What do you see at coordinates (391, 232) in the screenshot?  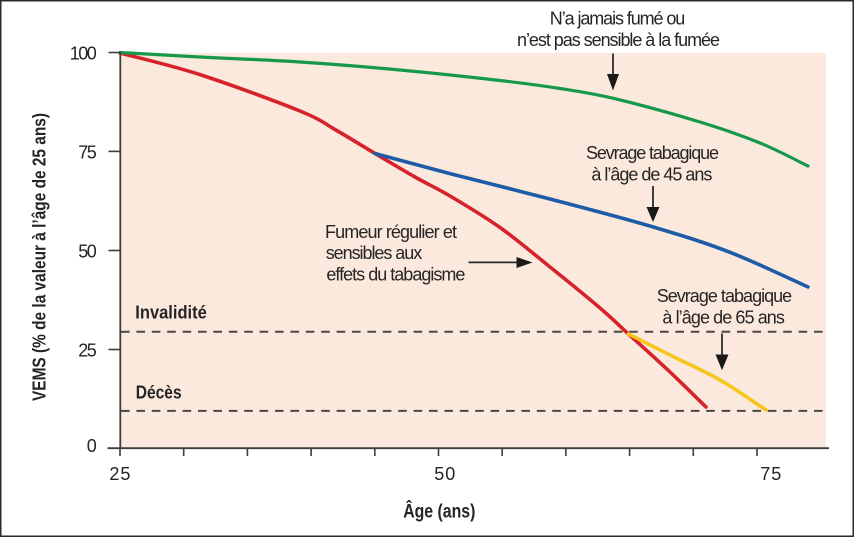 I see `svg-text: Fumeur régulier et` at bounding box center [391, 232].